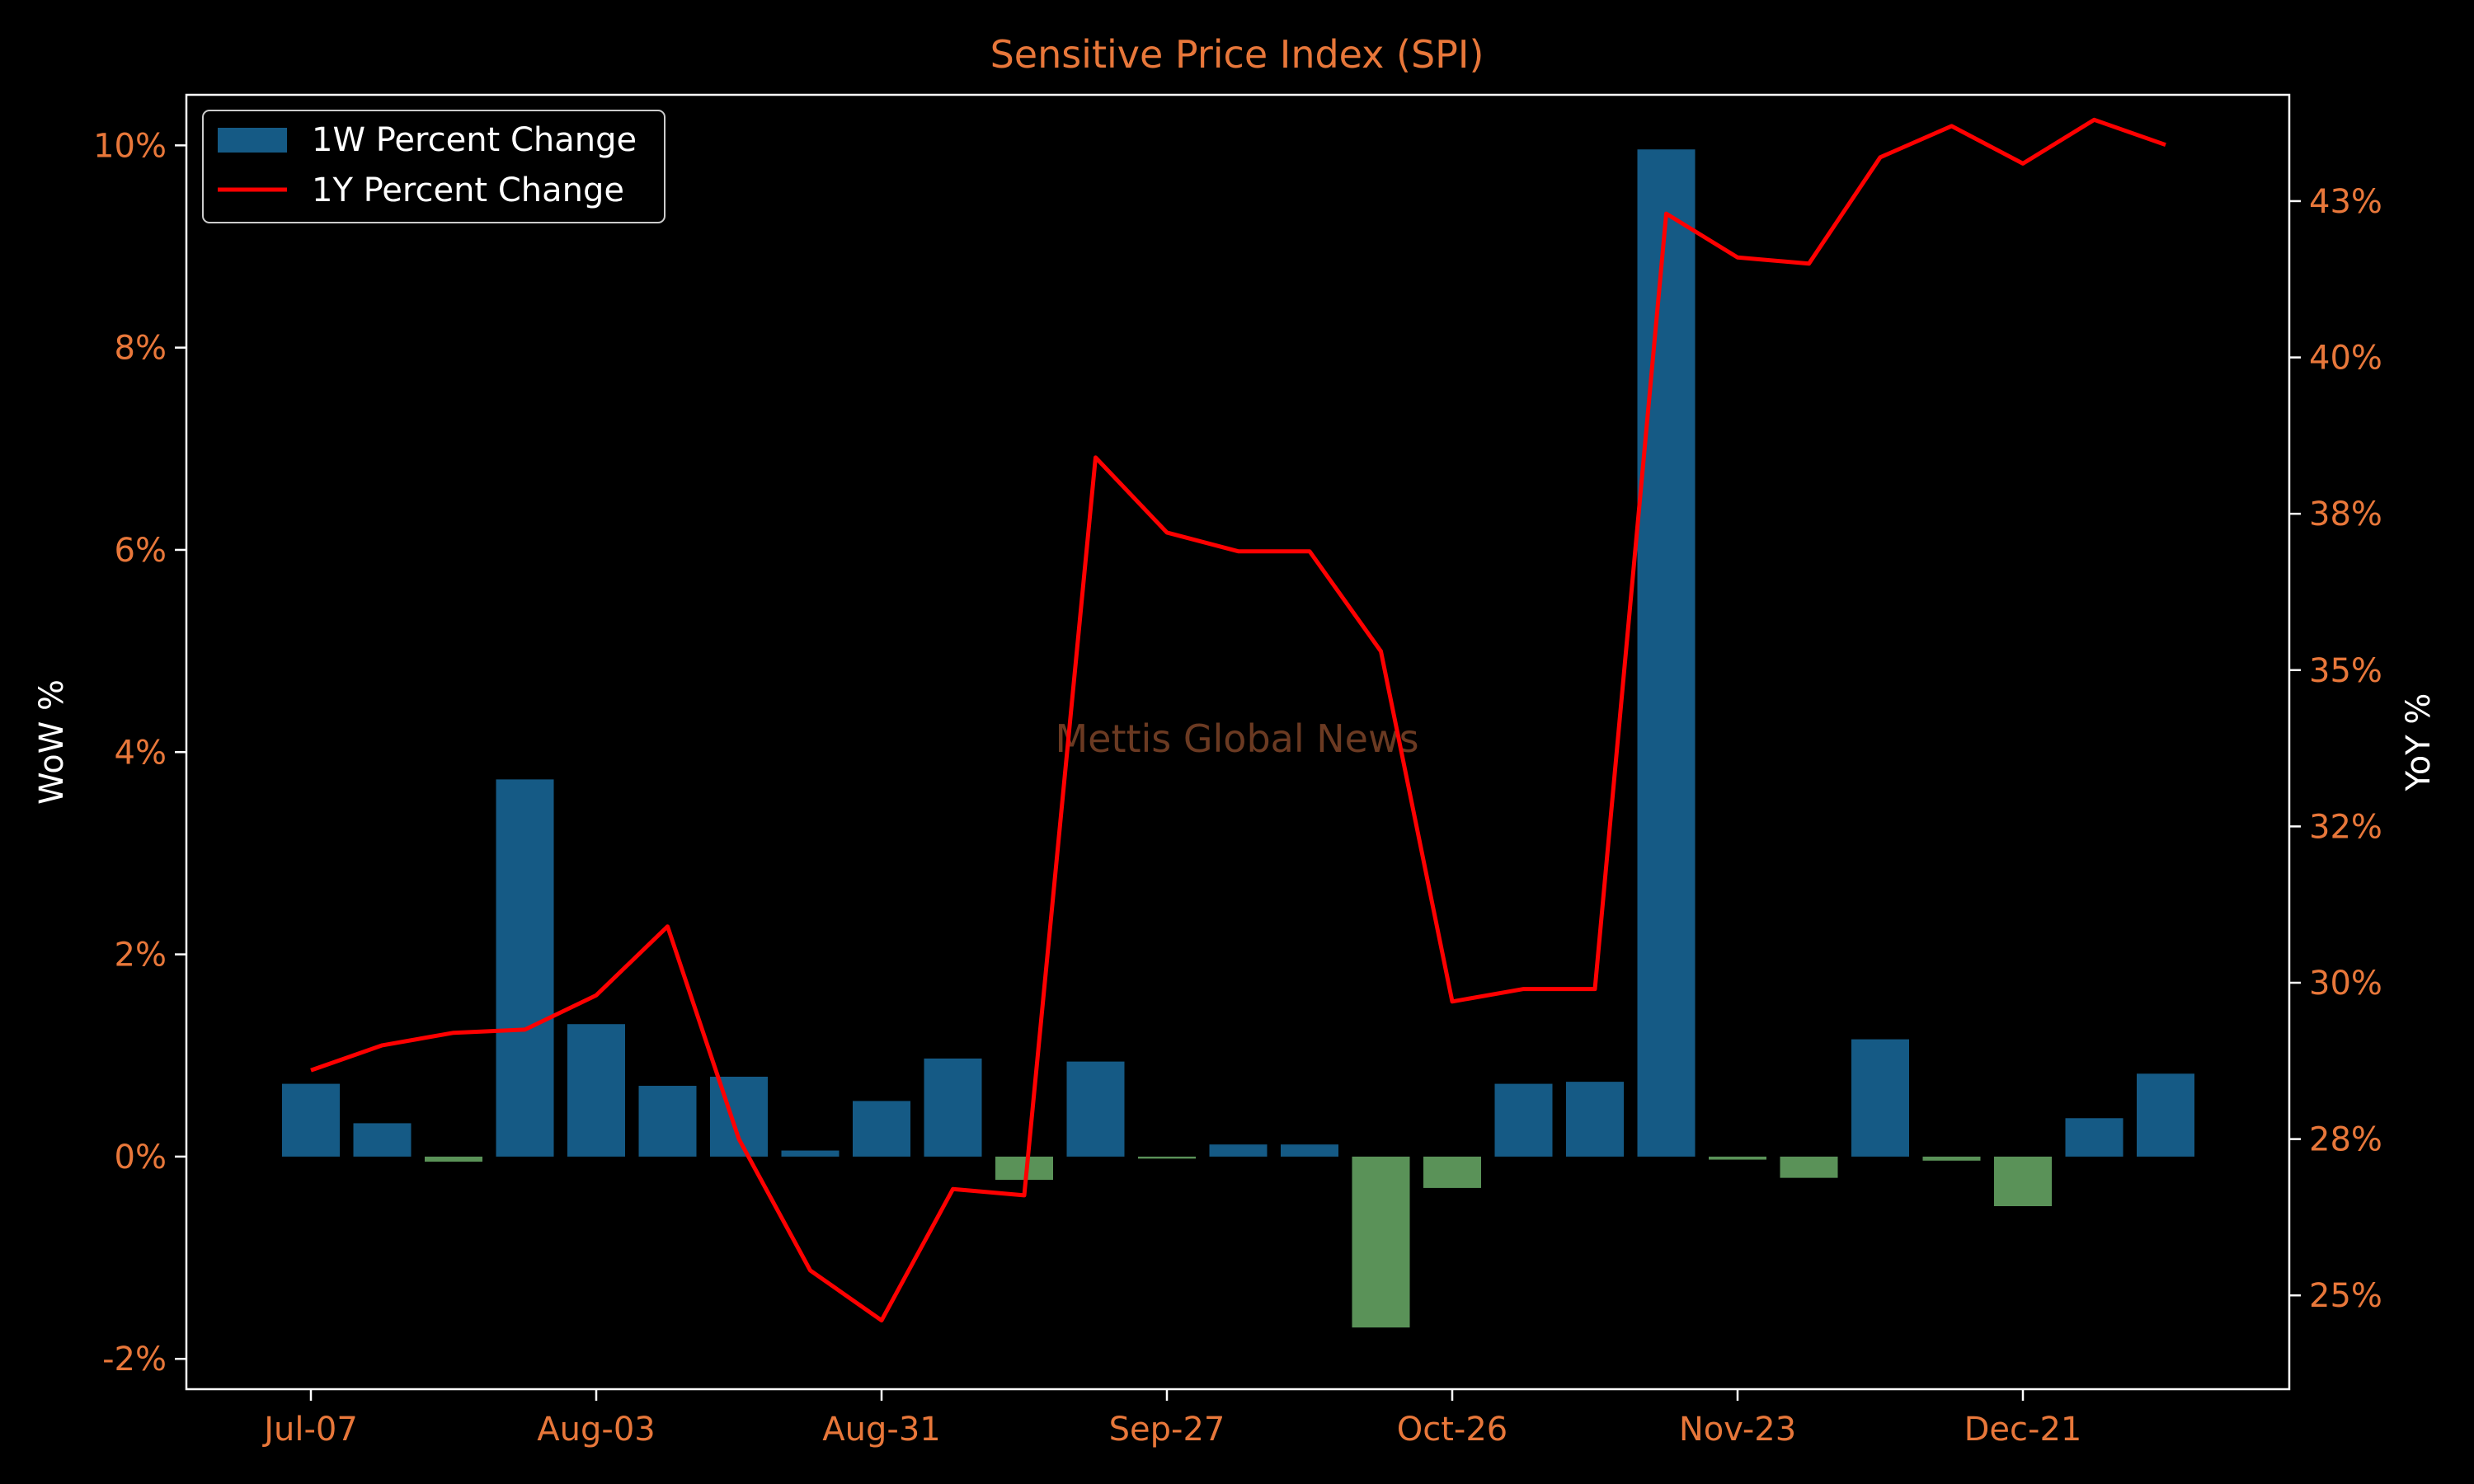 This screenshot has height=1484, width=2474. What do you see at coordinates (2335, 749) in the screenshot?
I see `y-axis-right: 25% 28% 30% 32% 35% 38% 40% 43%` at bounding box center [2335, 749].